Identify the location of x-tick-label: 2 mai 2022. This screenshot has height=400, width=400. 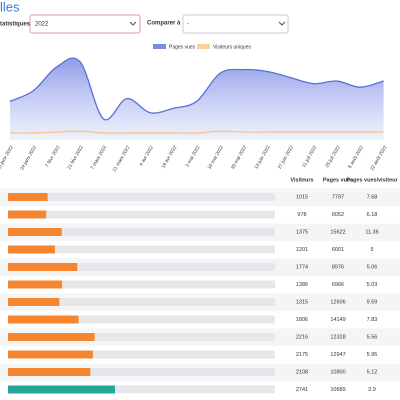
(193, 156).